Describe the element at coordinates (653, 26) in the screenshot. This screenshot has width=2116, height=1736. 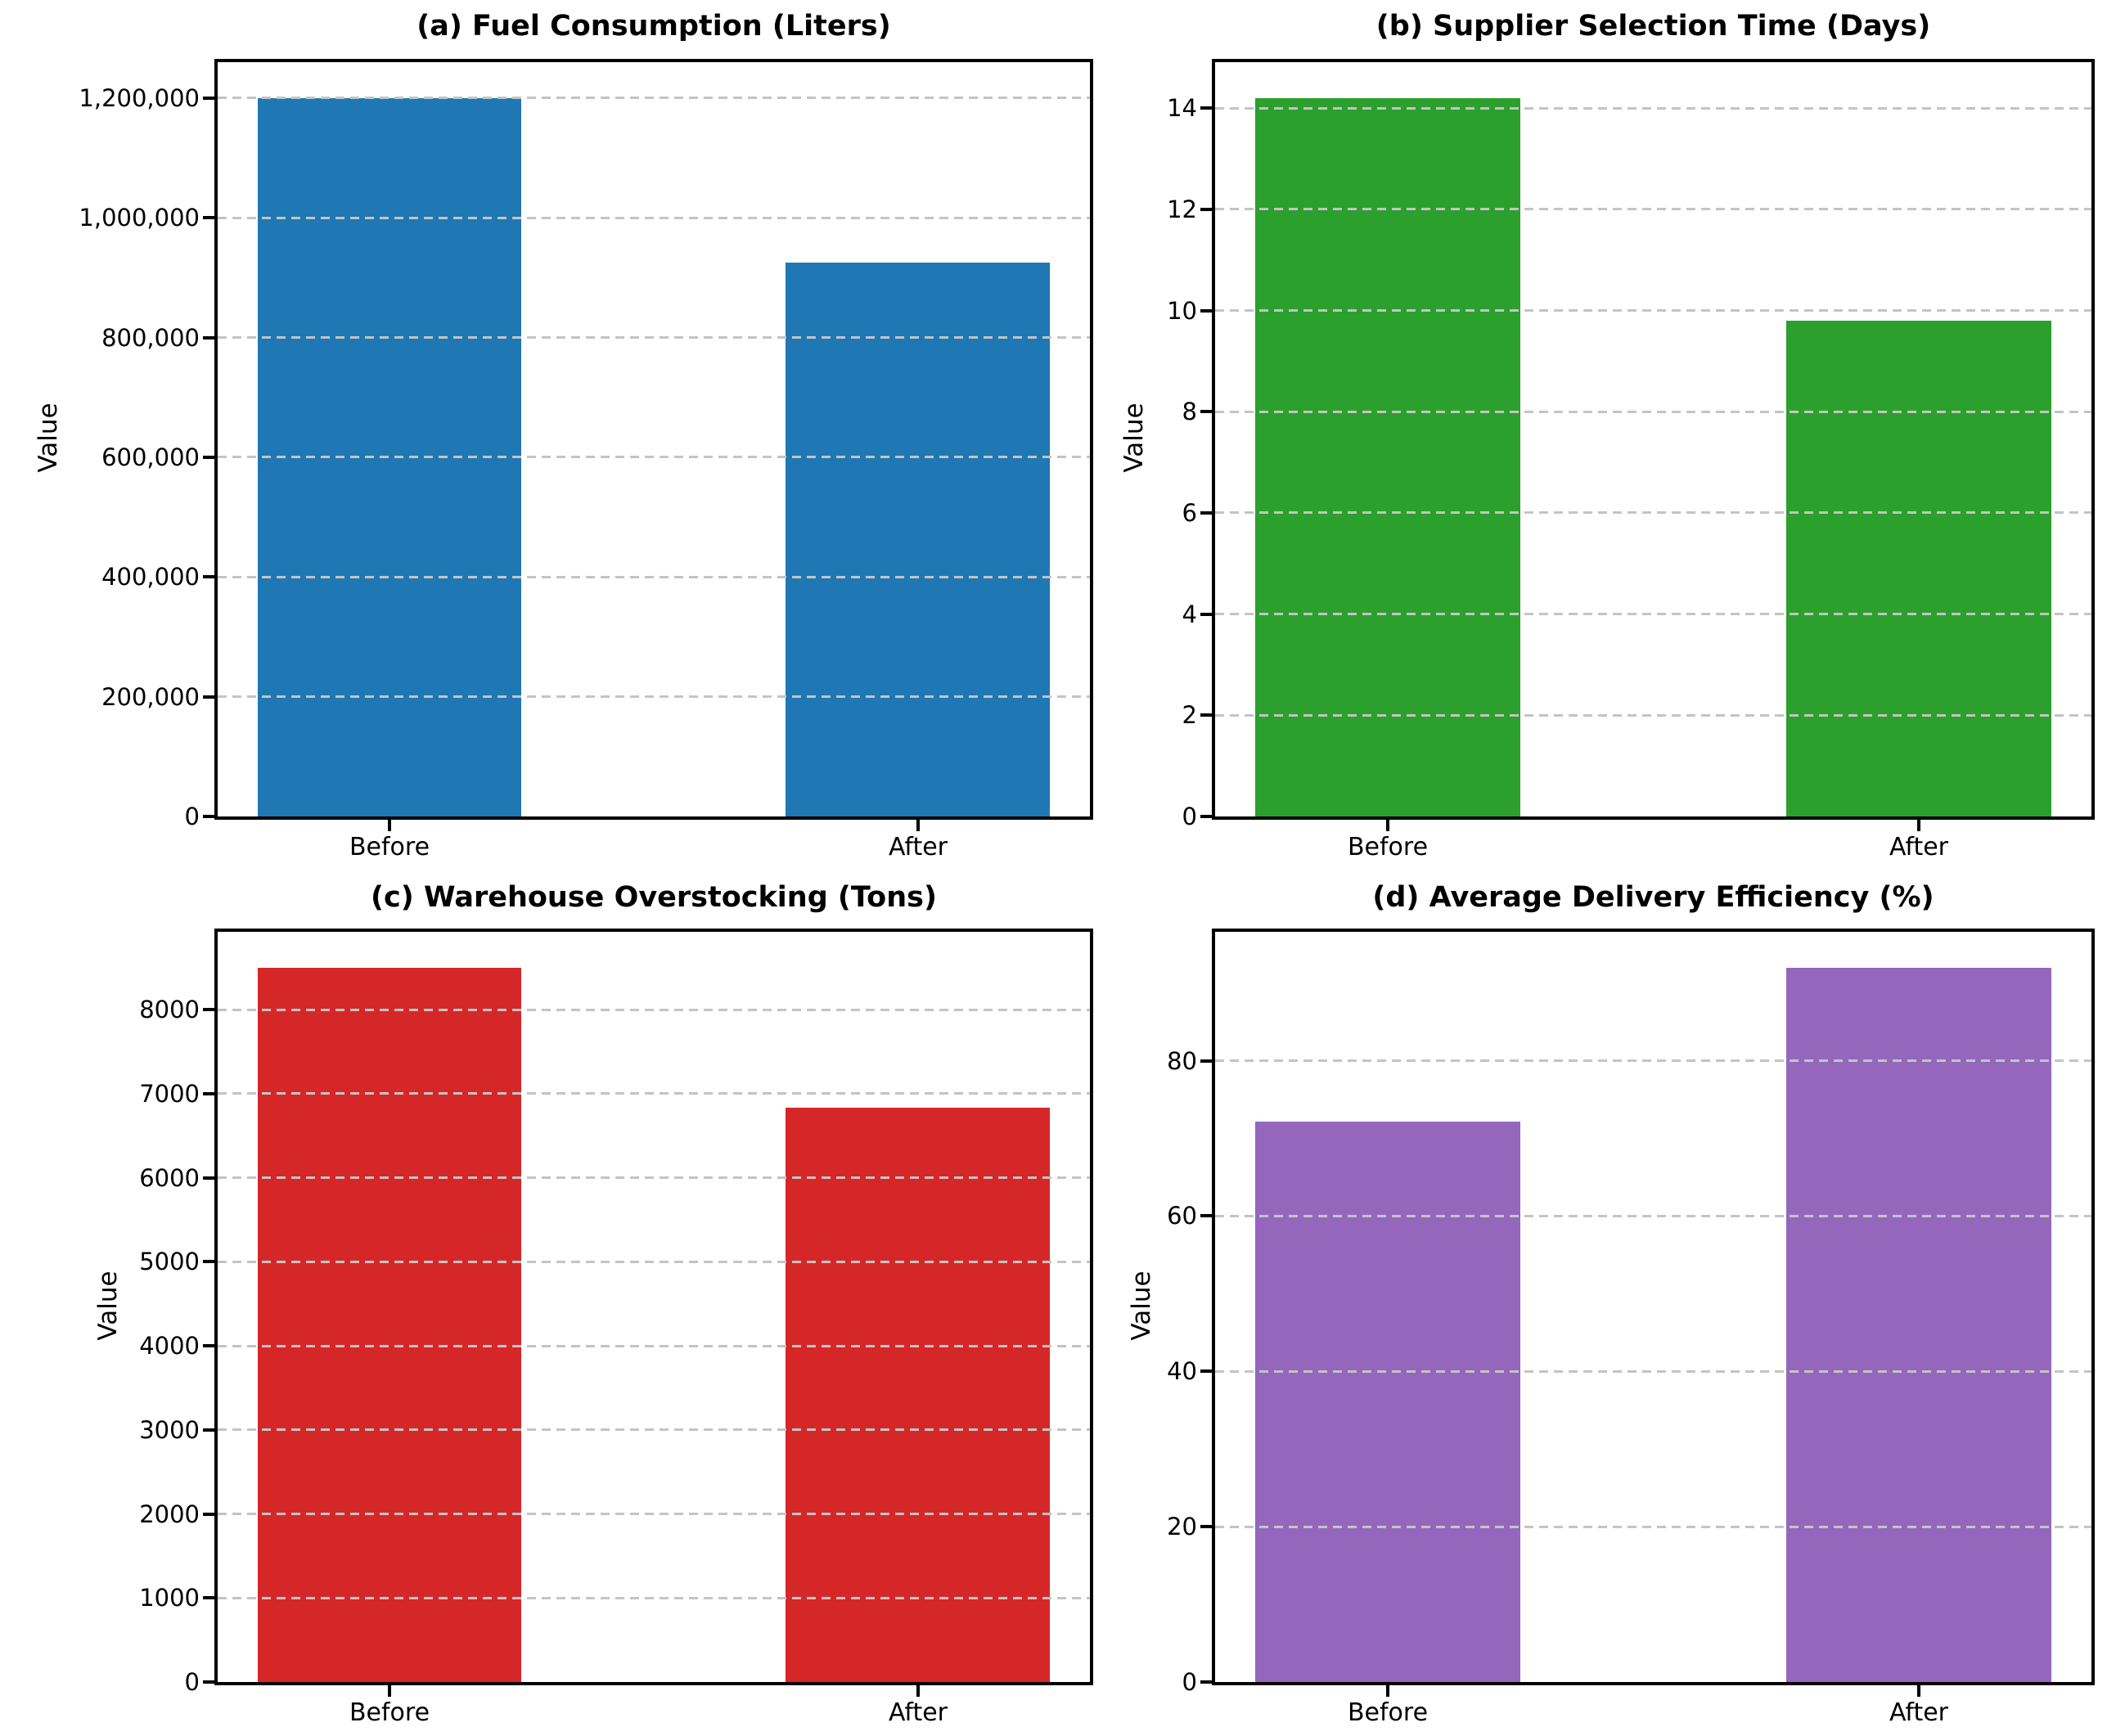
I see `chart-title: (a) Fuel Consumption (Liters)` at that location.